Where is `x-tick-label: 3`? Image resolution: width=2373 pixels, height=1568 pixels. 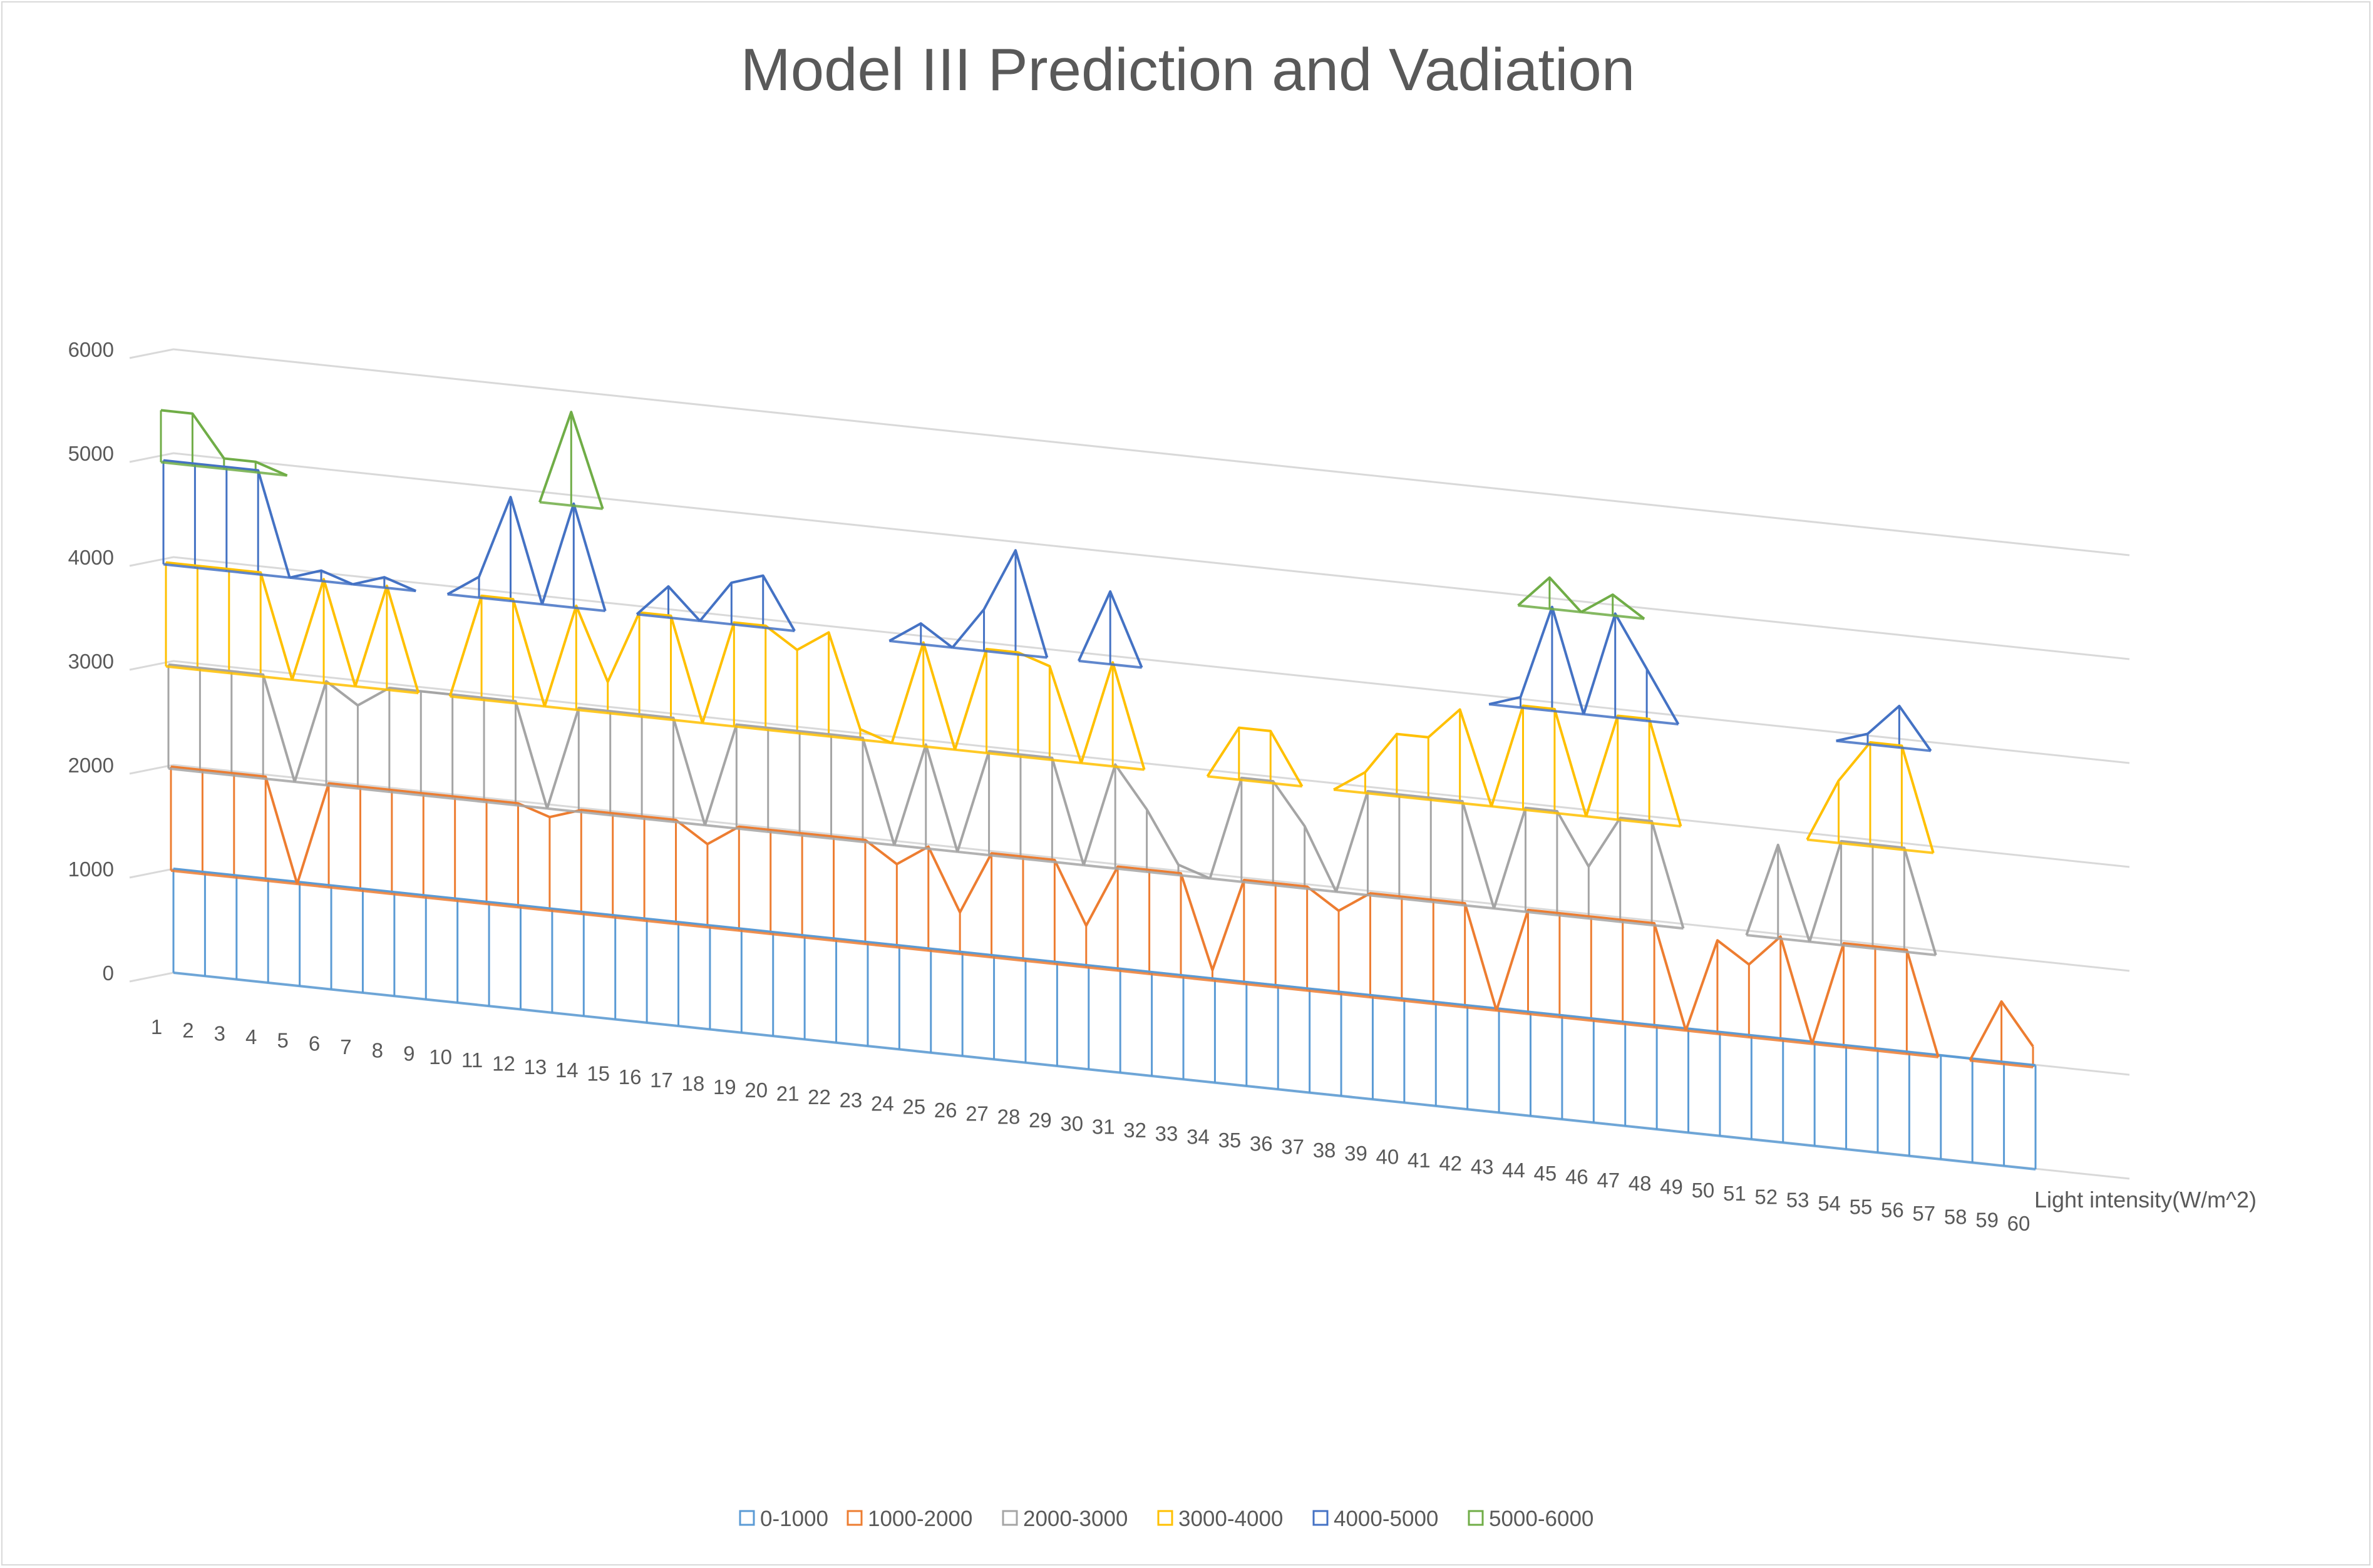
x-tick-label: 3 is located at coordinates (219, 1033).